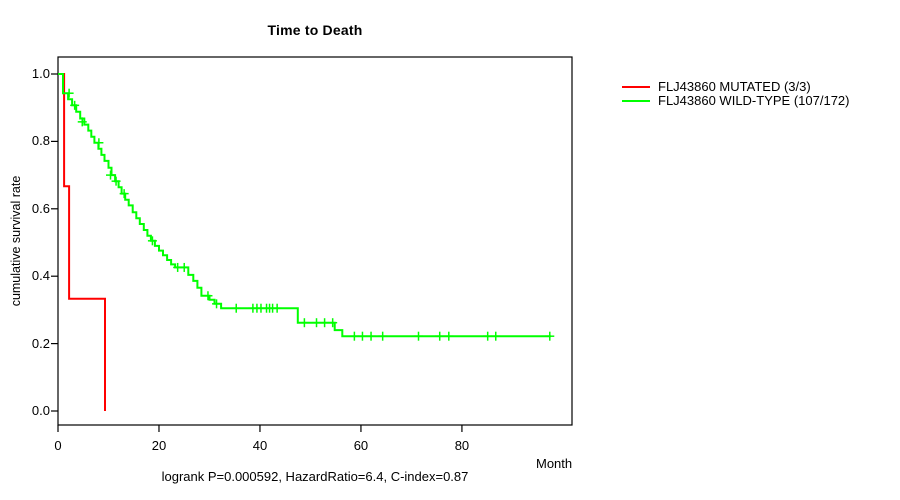  I want to click on y-tick-label: 0.0, so click(40, 410).